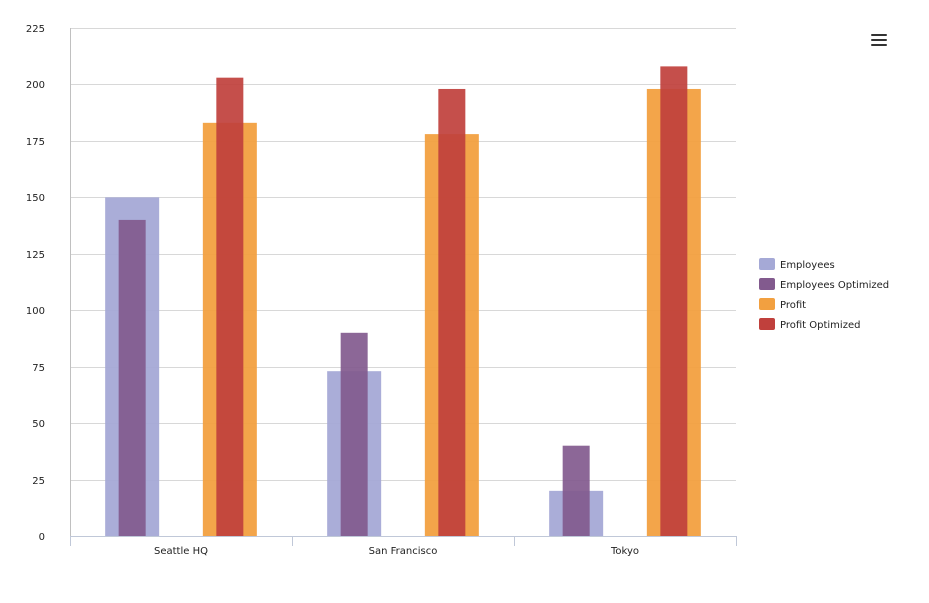  I want to click on y-tick-label: 200, so click(35, 85).